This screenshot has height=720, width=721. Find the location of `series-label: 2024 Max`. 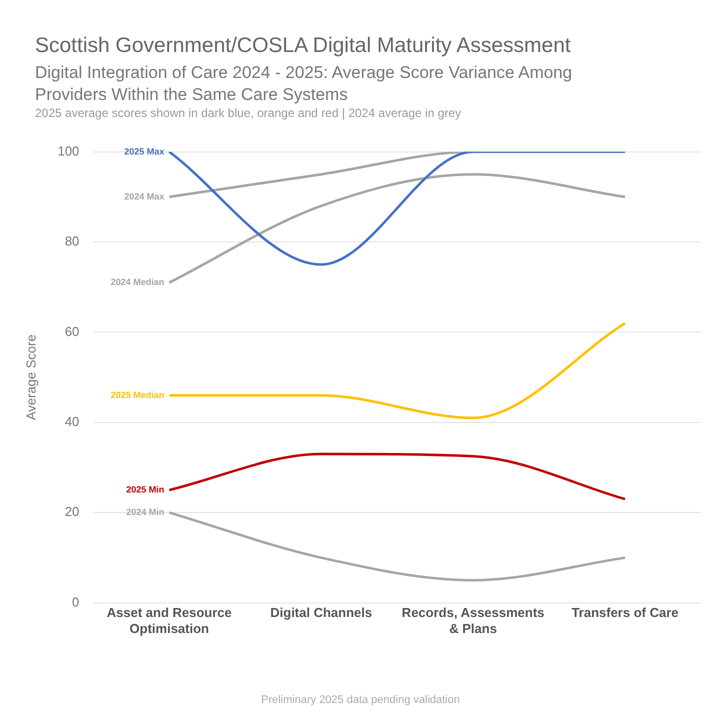

series-label: 2024 Max is located at coordinates (144, 196).